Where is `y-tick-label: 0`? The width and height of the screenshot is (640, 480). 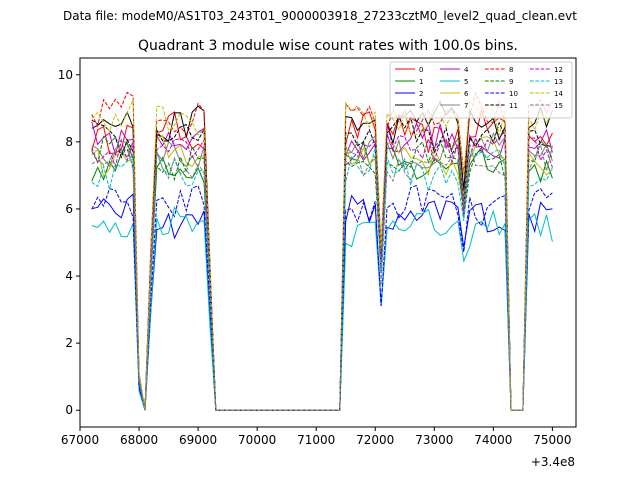 y-tick-label: 0 is located at coordinates (69, 410).